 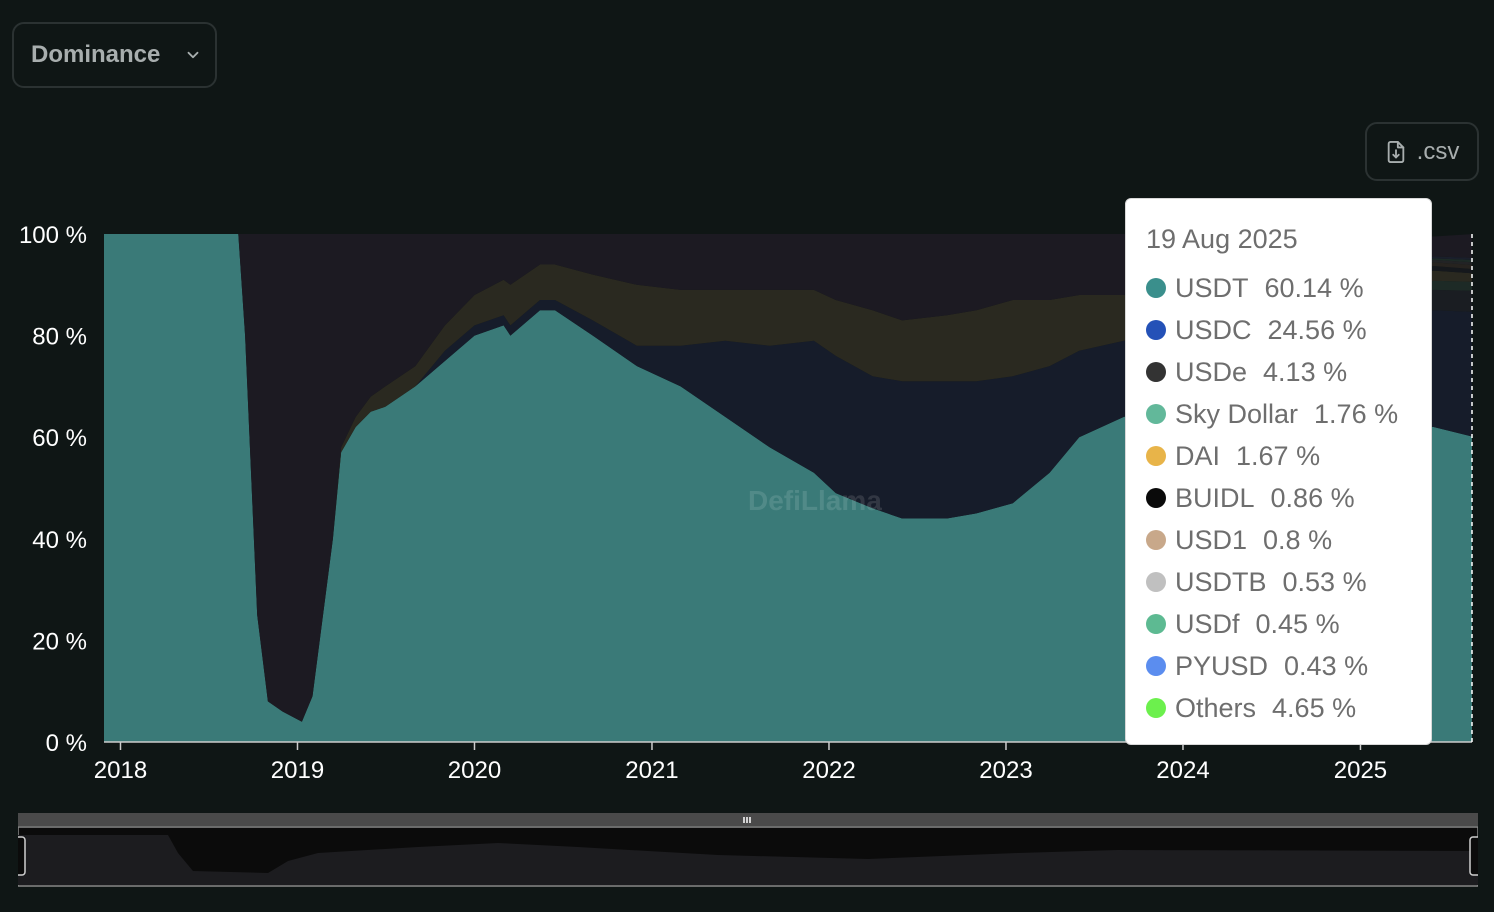 I want to click on x-tick-label: 2024, so click(x=1182, y=770).